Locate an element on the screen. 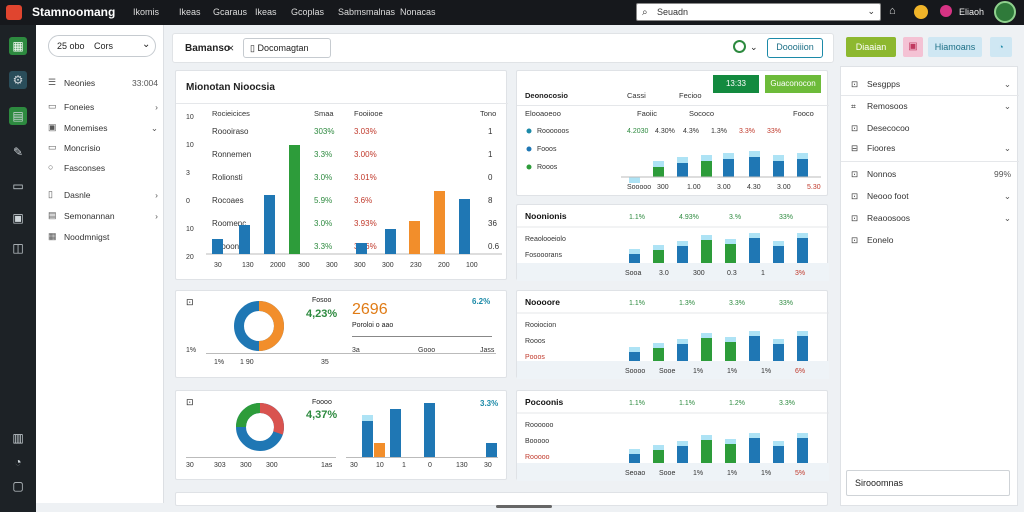  table-cell: 3.00% is located at coordinates (365, 154).